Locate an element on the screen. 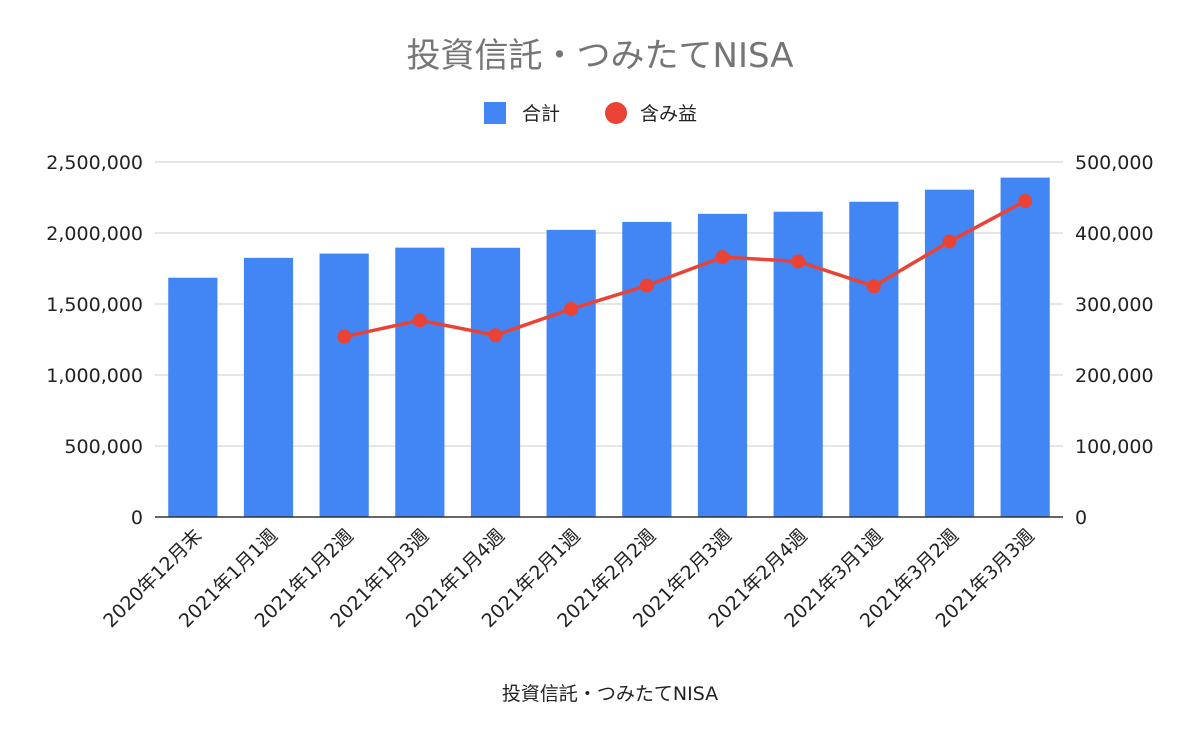  y-tick-label-right: 100,000 is located at coordinates (1114, 447).